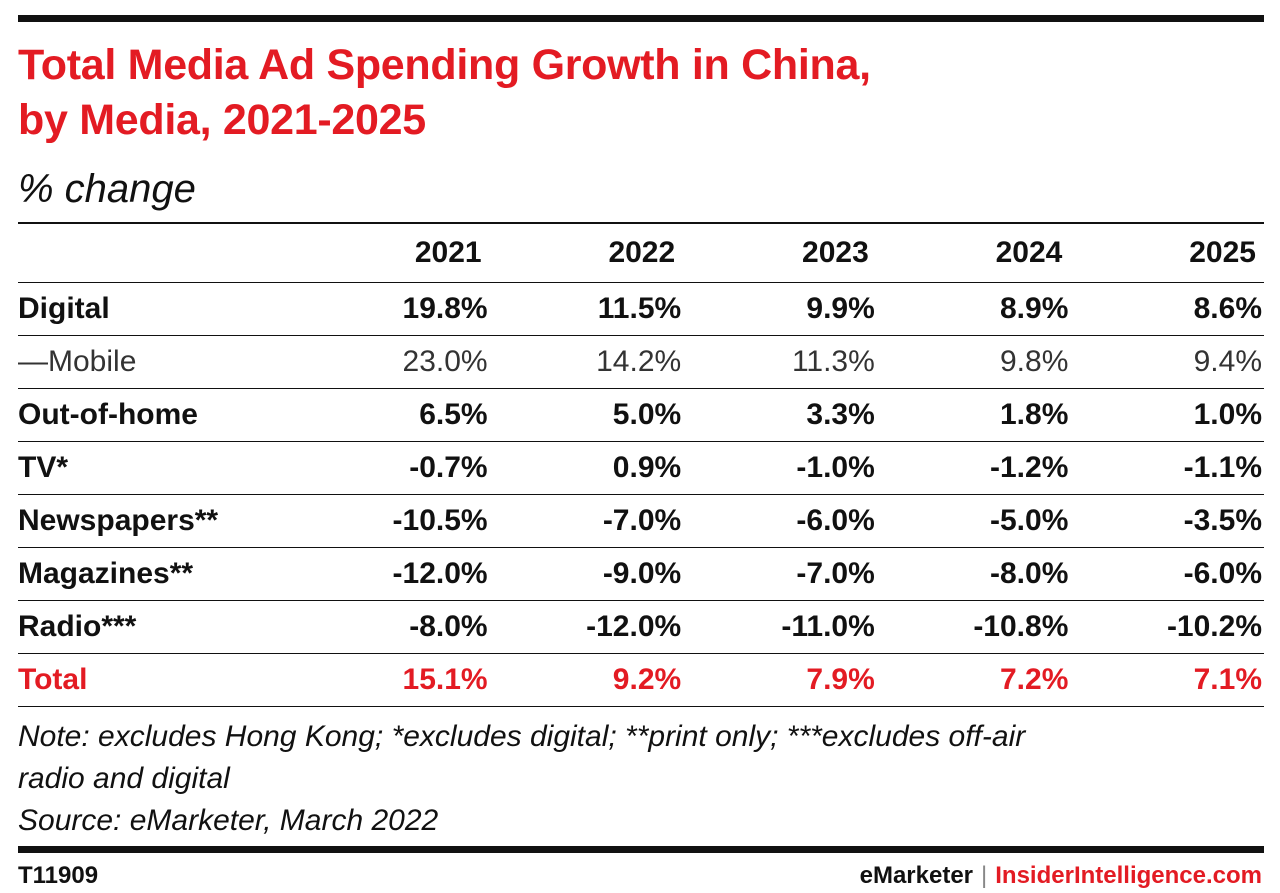 Image resolution: width=1280 pixels, height=893 pixels. I want to click on note-line-2: radio and digital, so click(124, 778).